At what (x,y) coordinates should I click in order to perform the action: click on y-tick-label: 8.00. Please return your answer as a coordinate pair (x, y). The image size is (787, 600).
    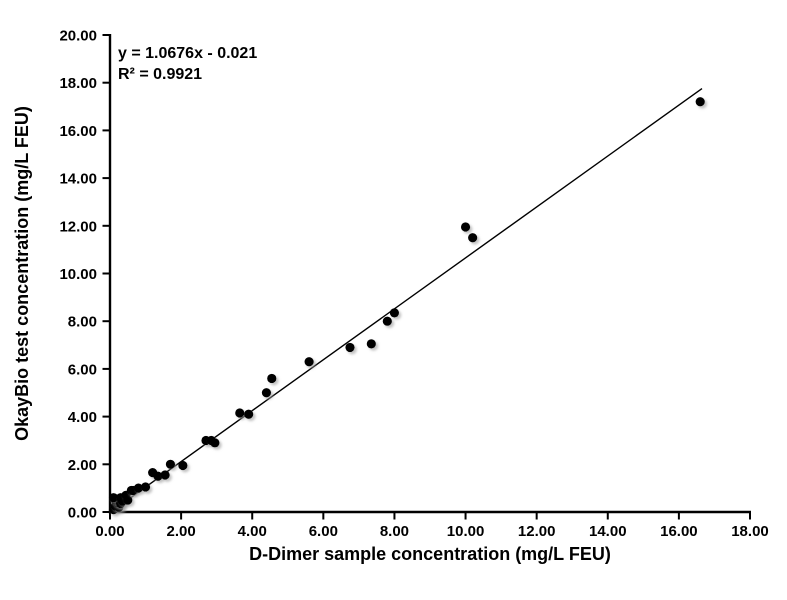
    Looking at the image, I should click on (82, 322).